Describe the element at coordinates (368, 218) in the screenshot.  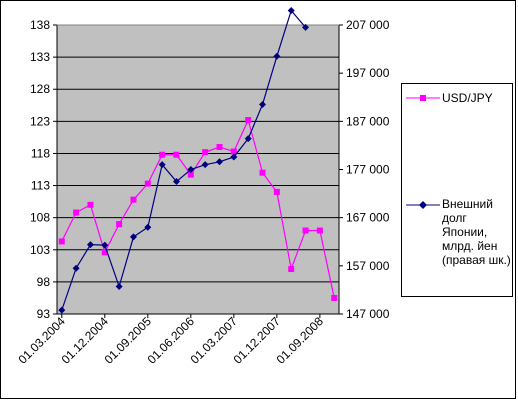
I see `right-tick-label: 167 000` at that location.